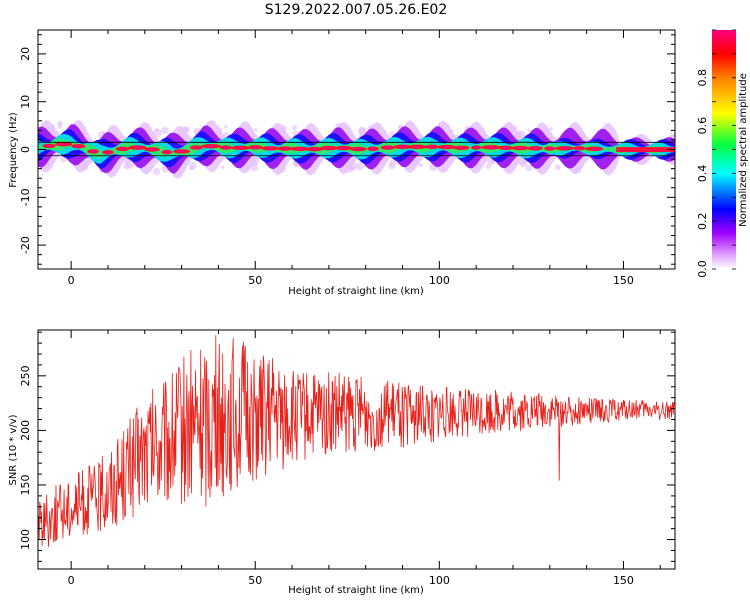 The image size is (750, 600). Describe the element at coordinates (702, 221) in the screenshot. I see `colorbar-tick-label: 0.2` at that location.